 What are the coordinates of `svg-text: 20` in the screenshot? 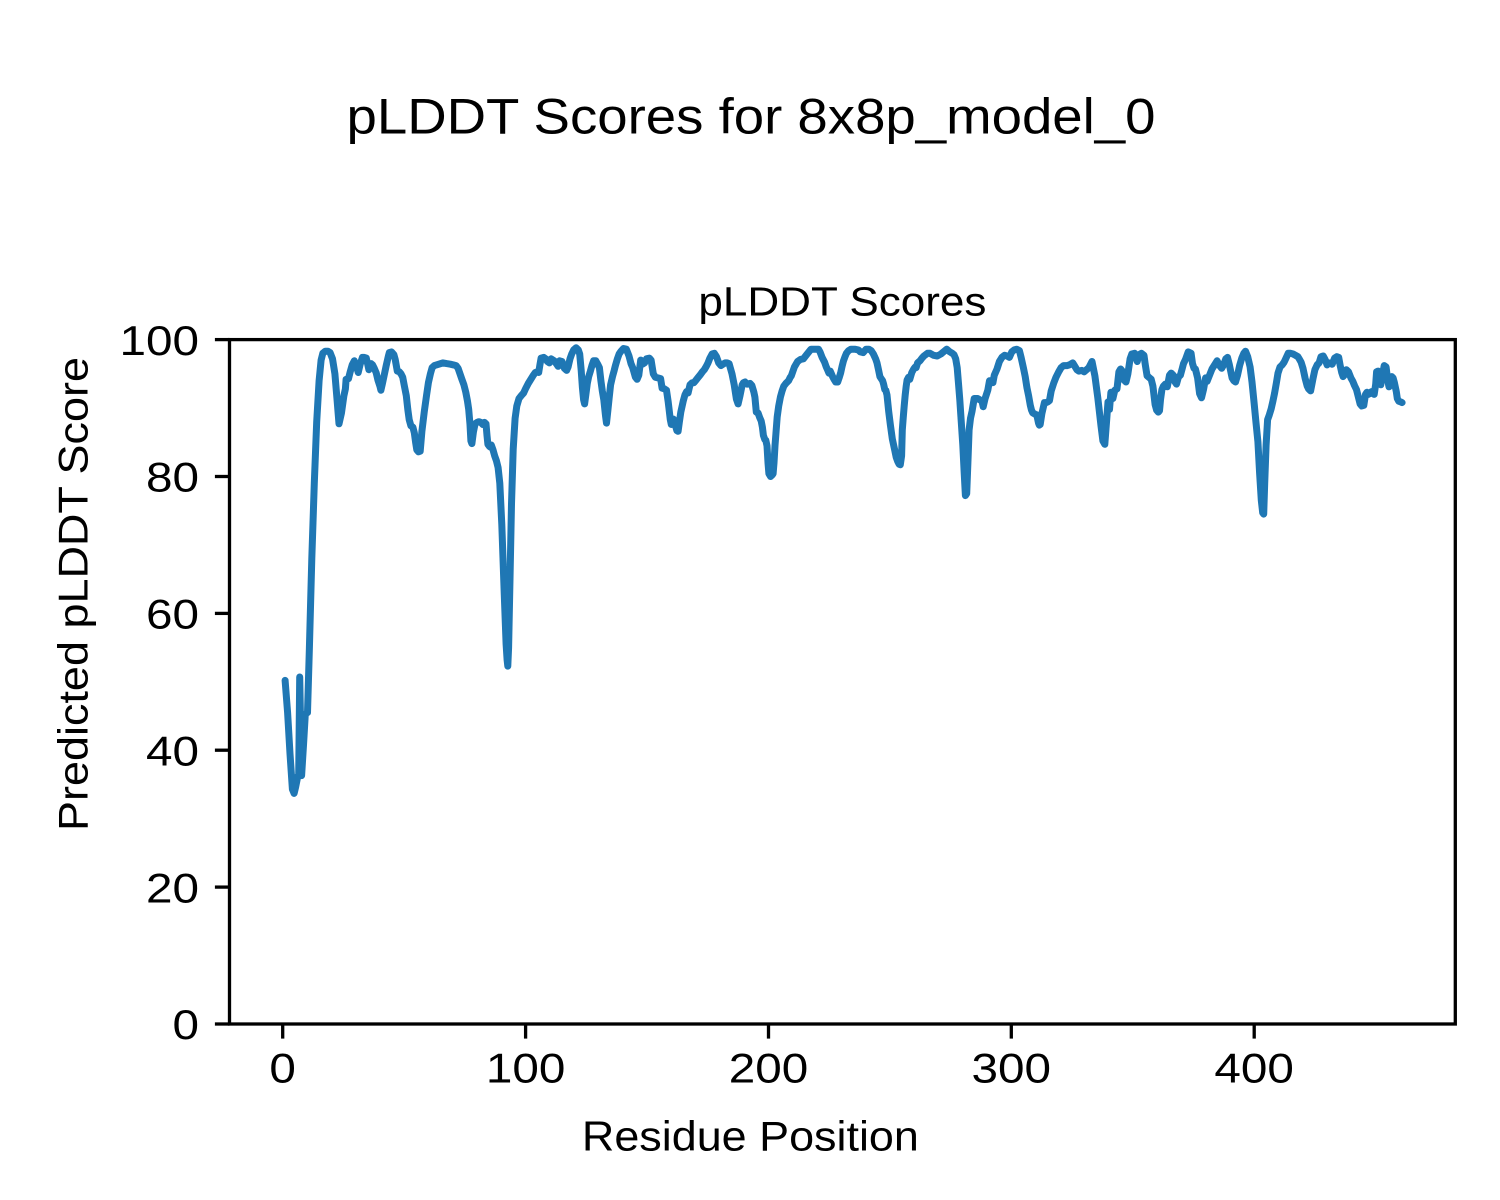 It's located at (172, 887).